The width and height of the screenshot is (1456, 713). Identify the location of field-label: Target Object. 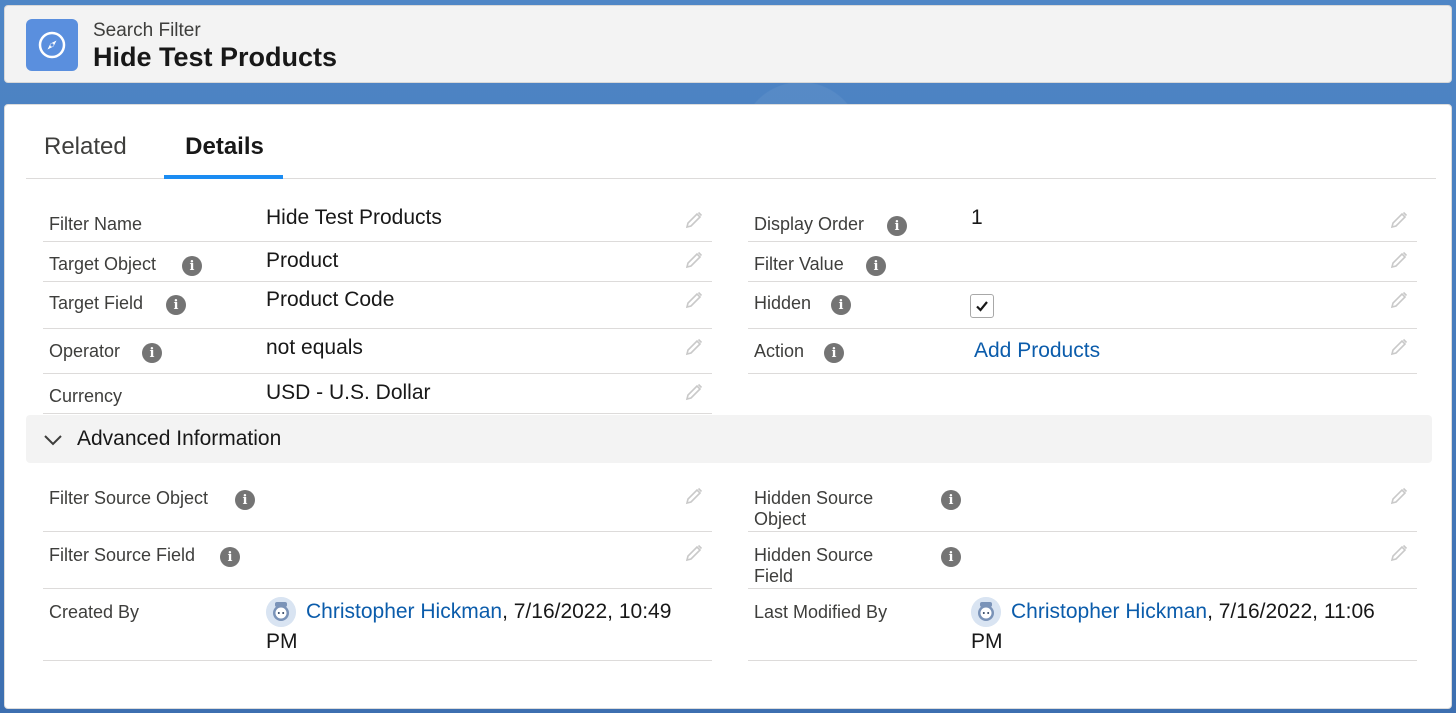
(103, 264).